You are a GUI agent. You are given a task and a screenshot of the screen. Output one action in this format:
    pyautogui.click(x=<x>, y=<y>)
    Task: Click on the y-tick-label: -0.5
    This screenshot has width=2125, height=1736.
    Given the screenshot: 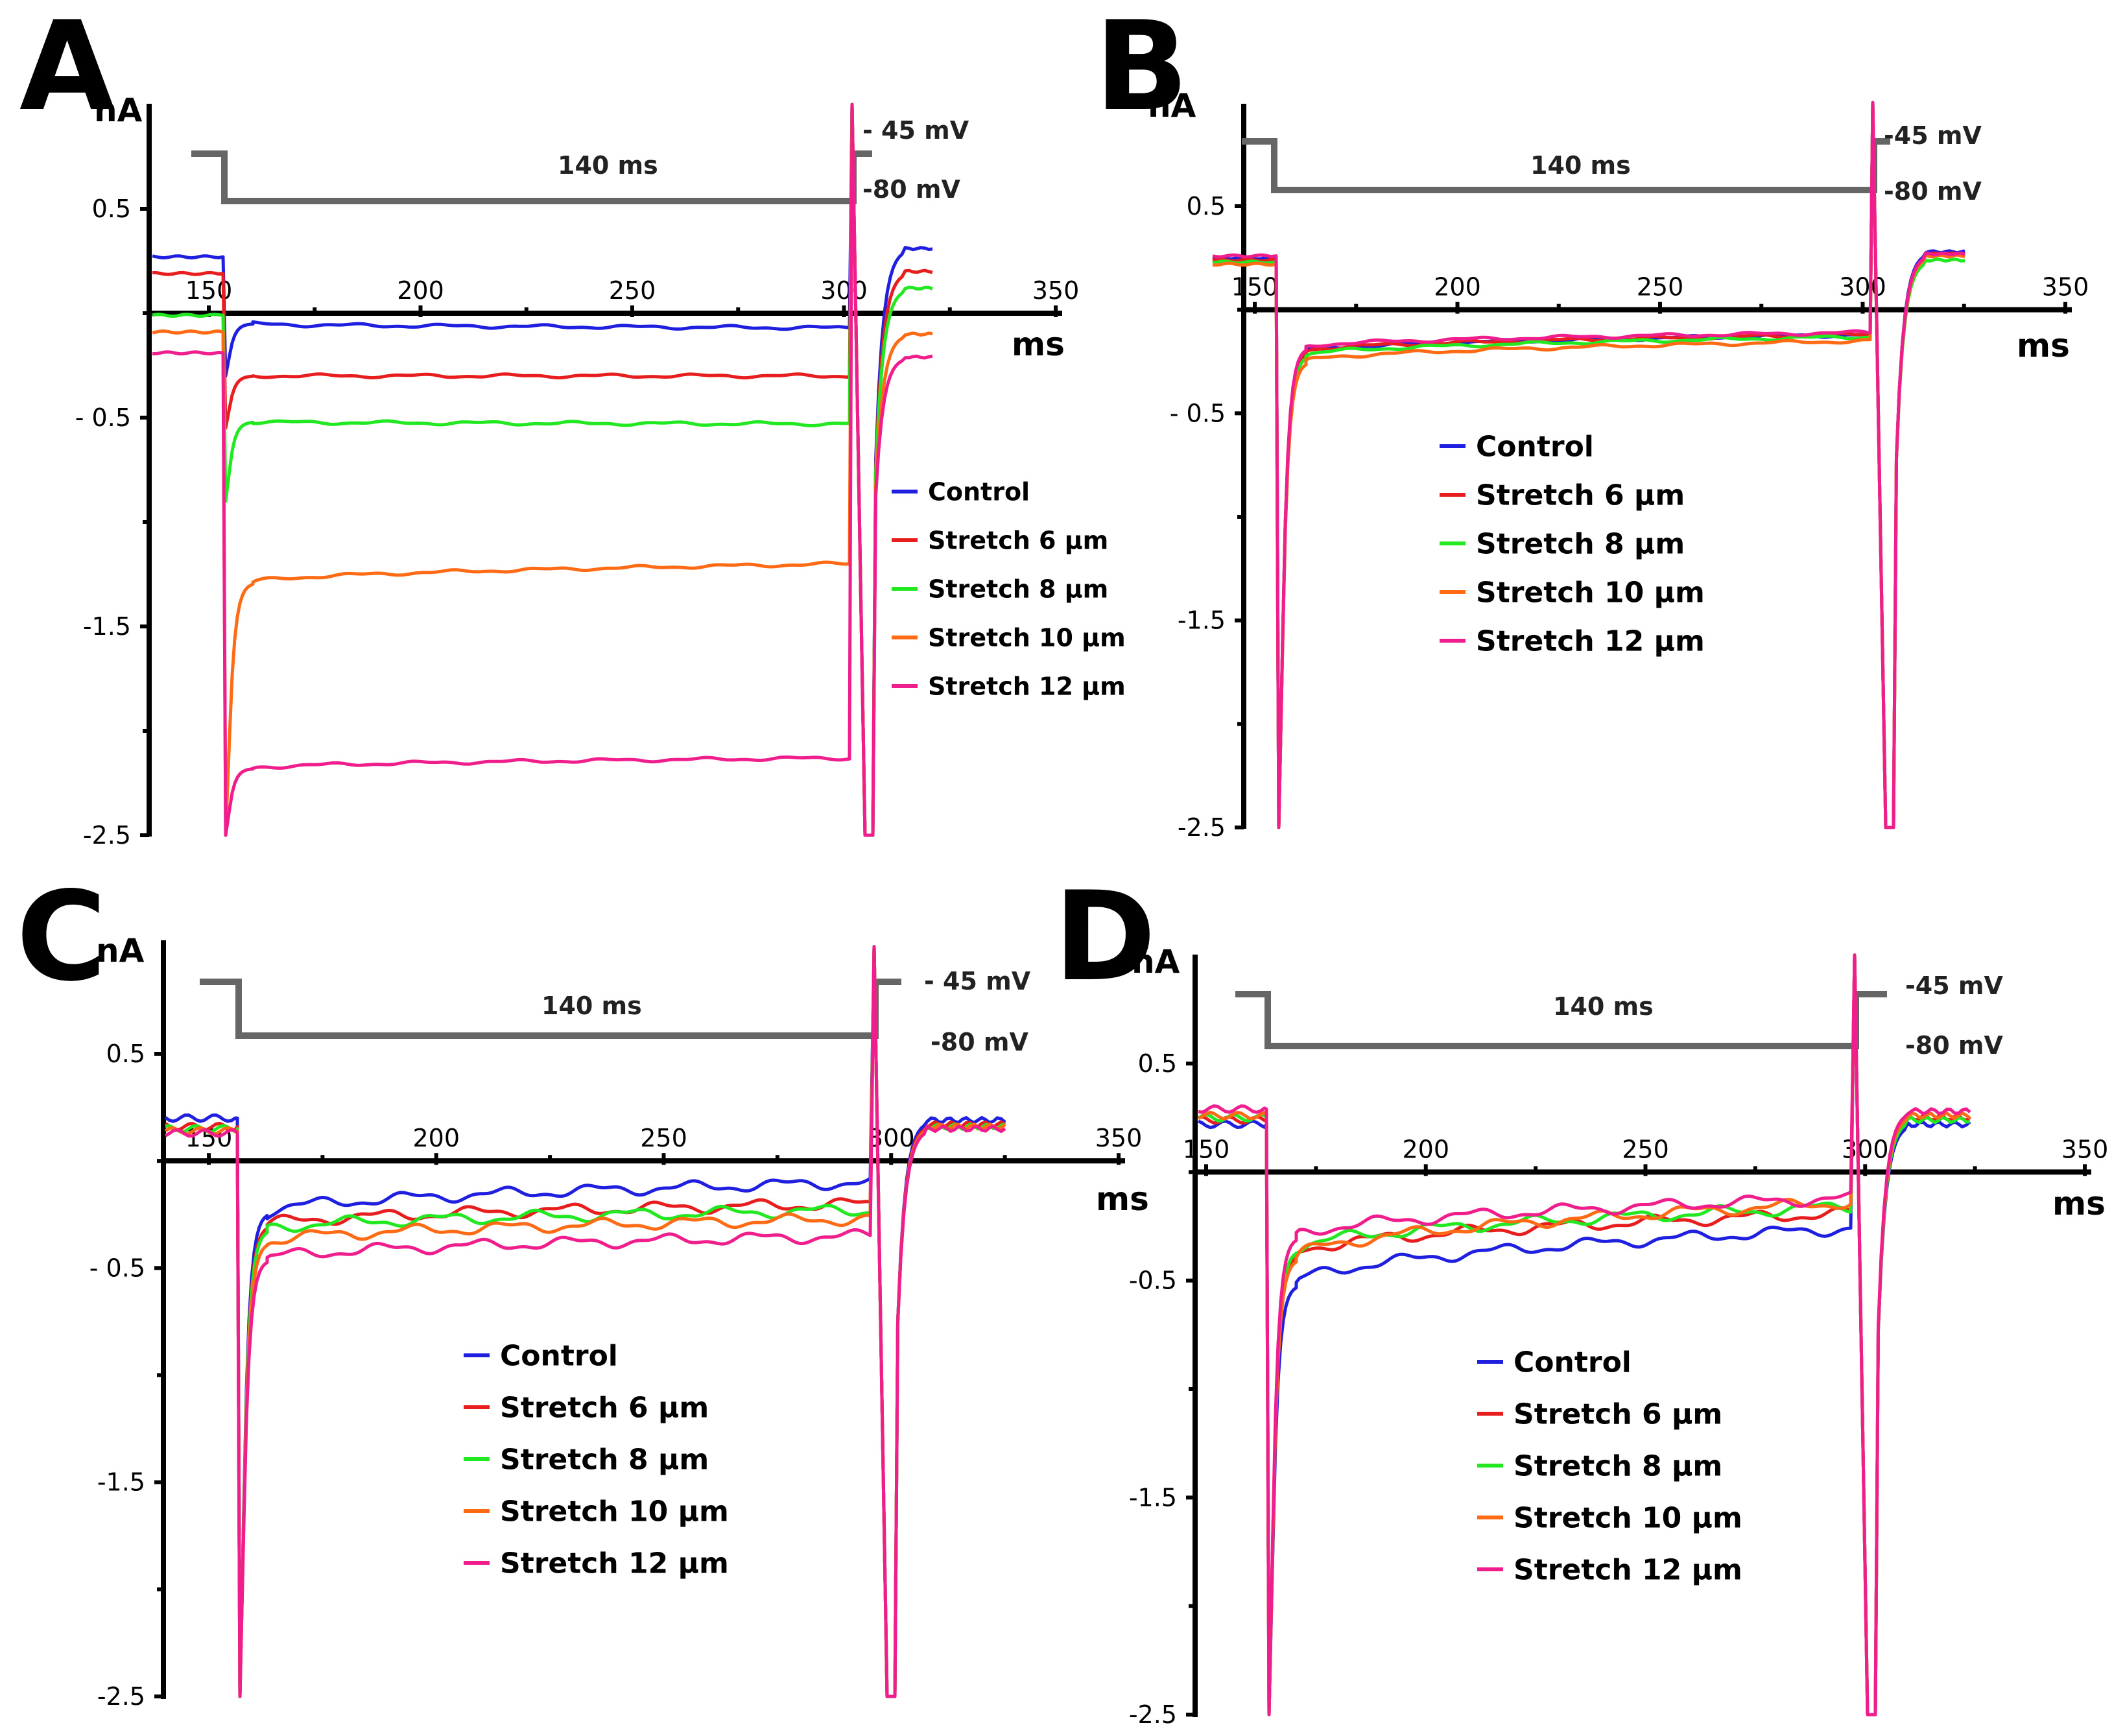 What is the action you would take?
    pyautogui.click(x=1153, y=1280)
    